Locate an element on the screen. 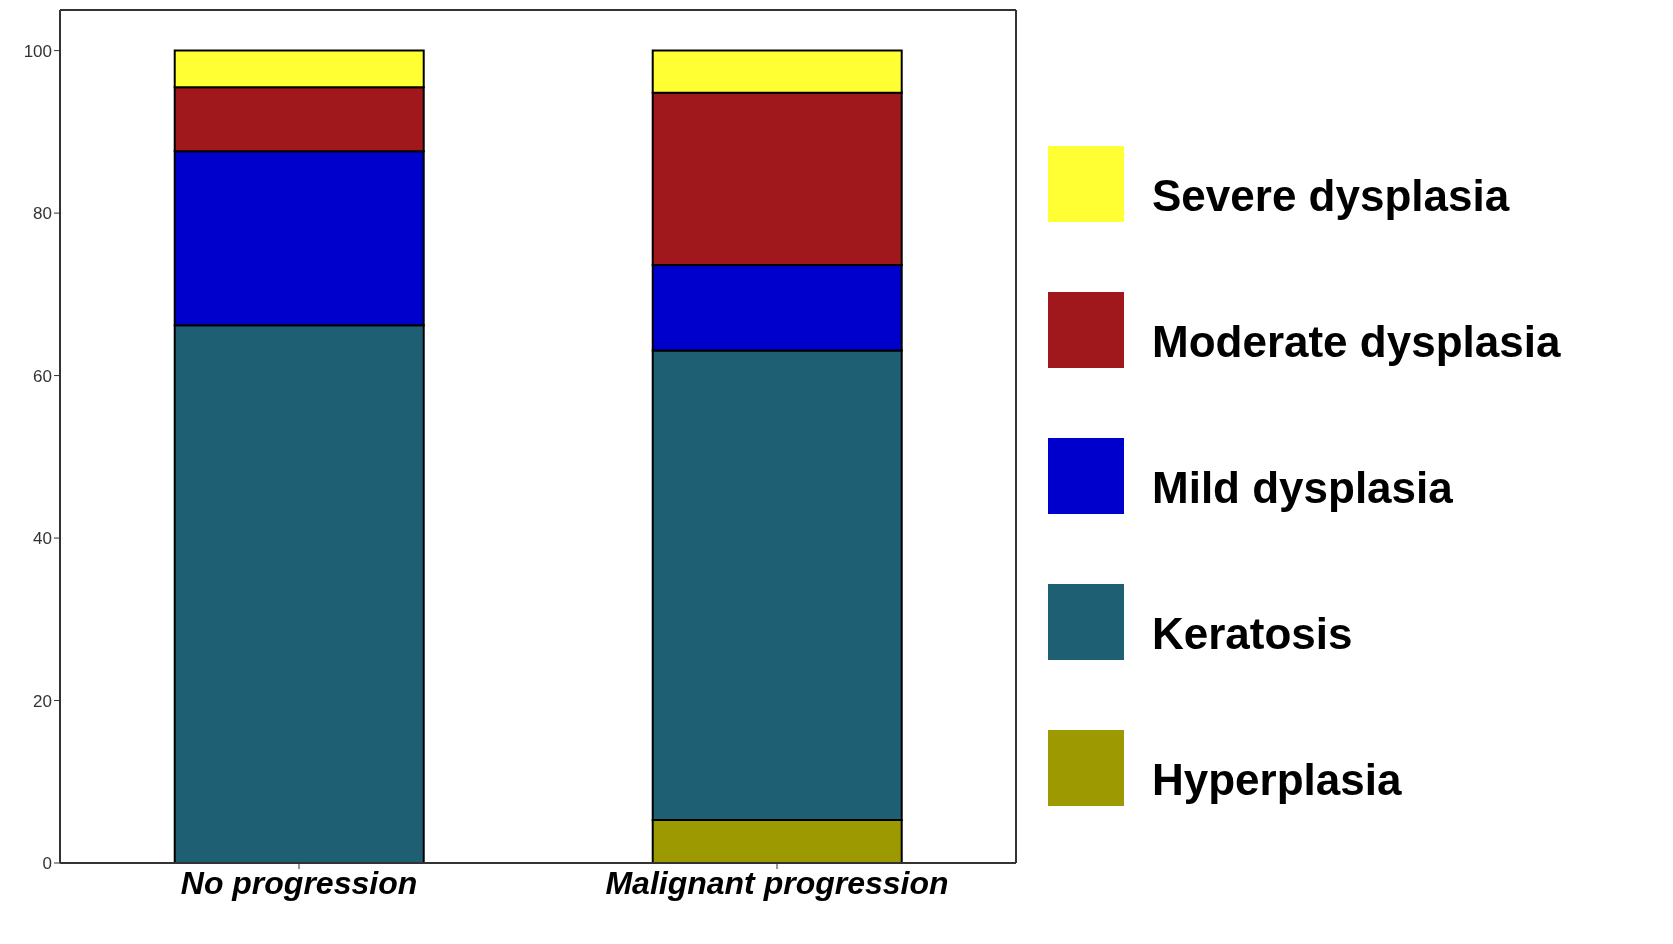 This screenshot has height=944, width=1673. y-tick-label: 40 is located at coordinates (42, 539).